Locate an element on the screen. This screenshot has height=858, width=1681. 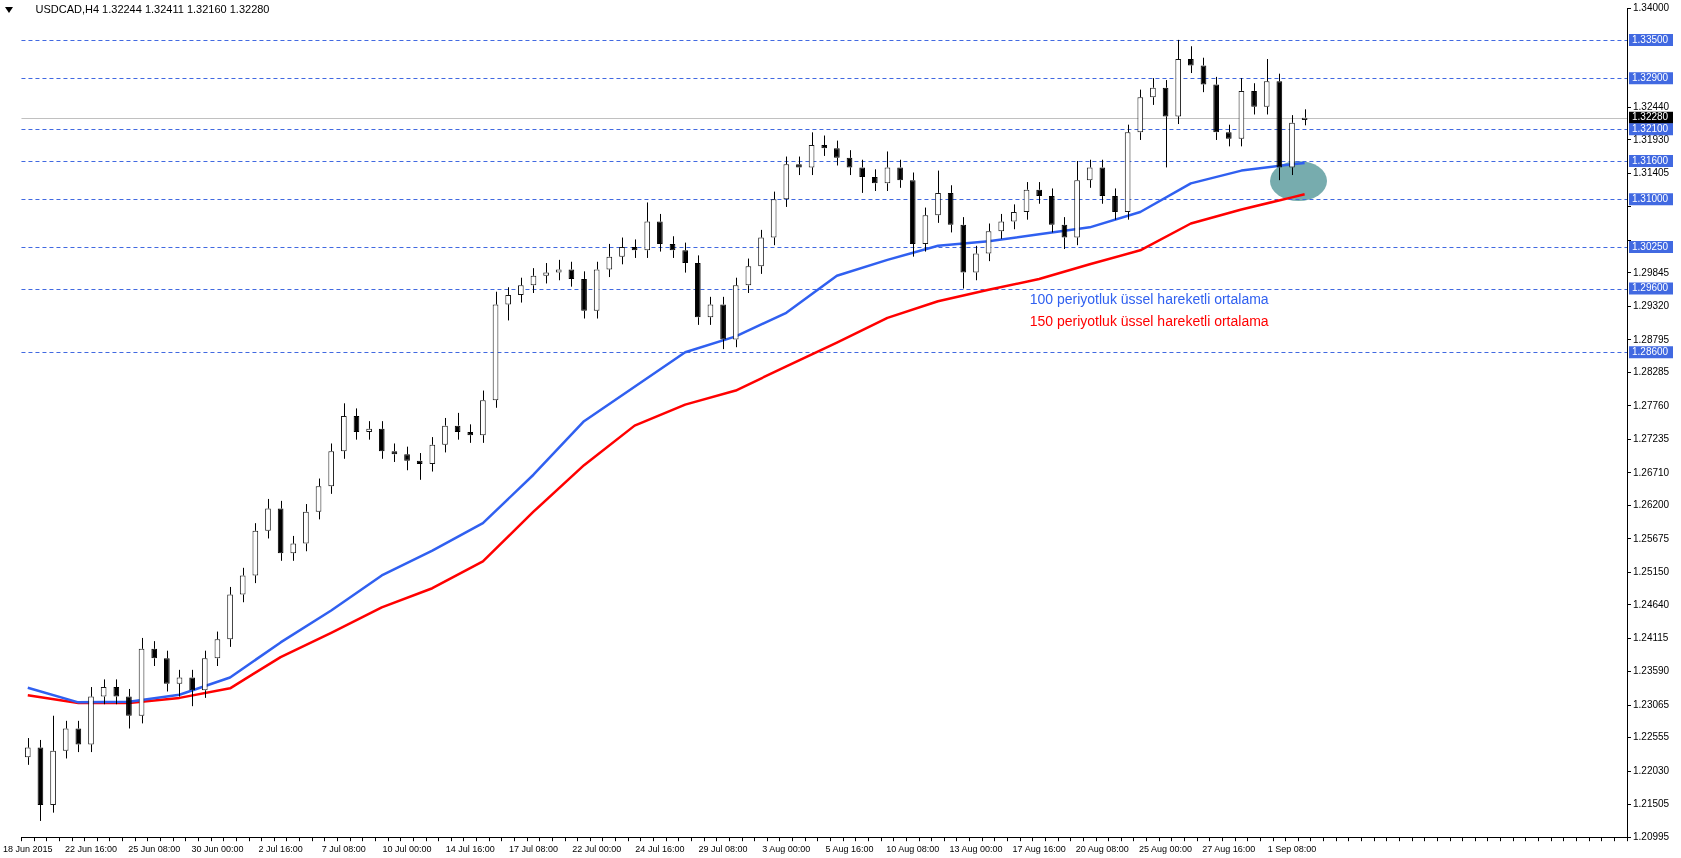
x-tick-label: 22 Jun 16:00 is located at coordinates (91, 849).